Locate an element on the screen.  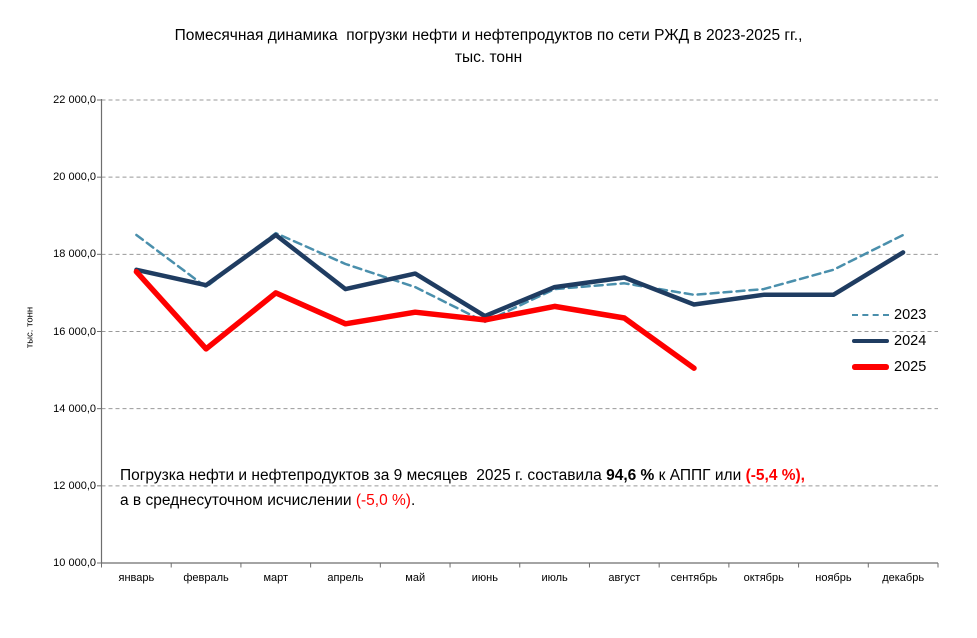
legend-label-2023: 2023 is located at coordinates (910, 315).